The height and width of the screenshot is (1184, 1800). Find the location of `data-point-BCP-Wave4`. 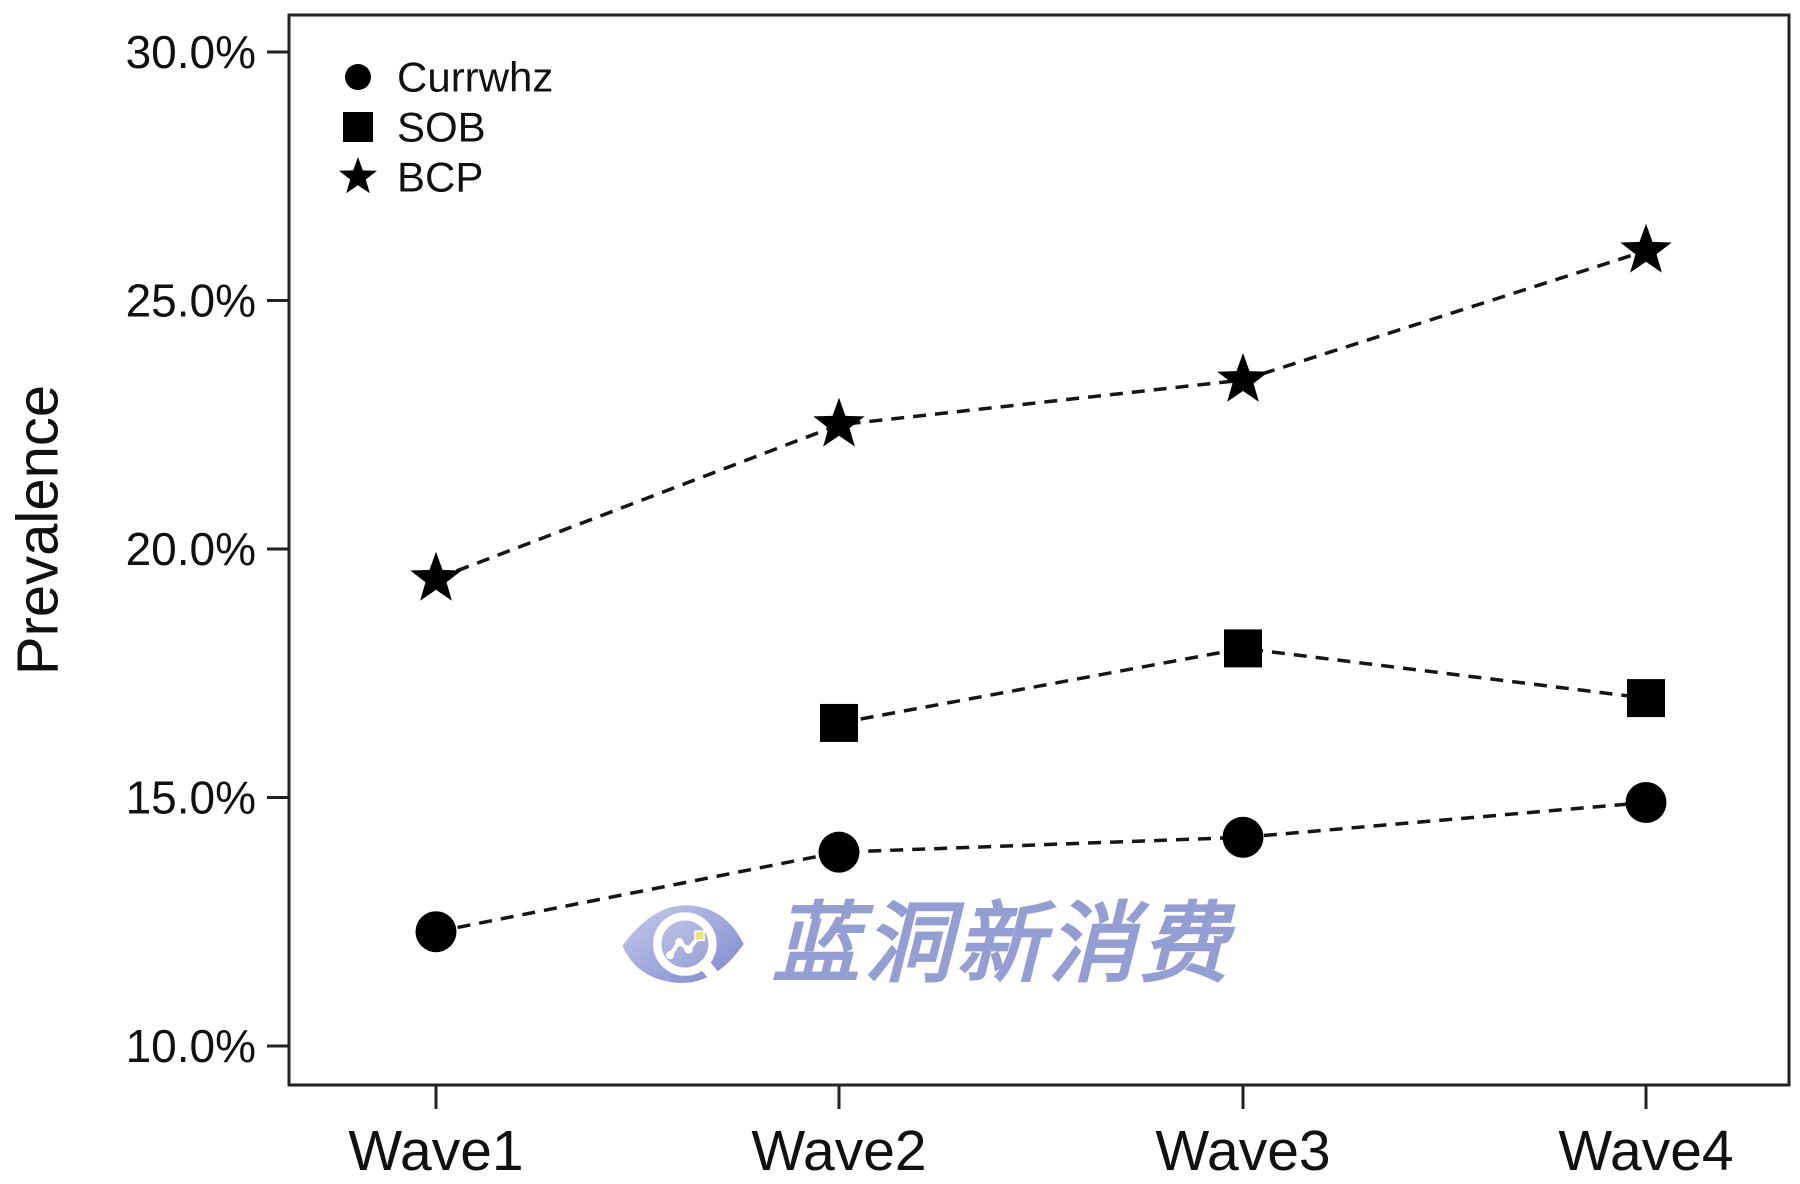

data-point-BCP-Wave4 is located at coordinates (1646, 248).